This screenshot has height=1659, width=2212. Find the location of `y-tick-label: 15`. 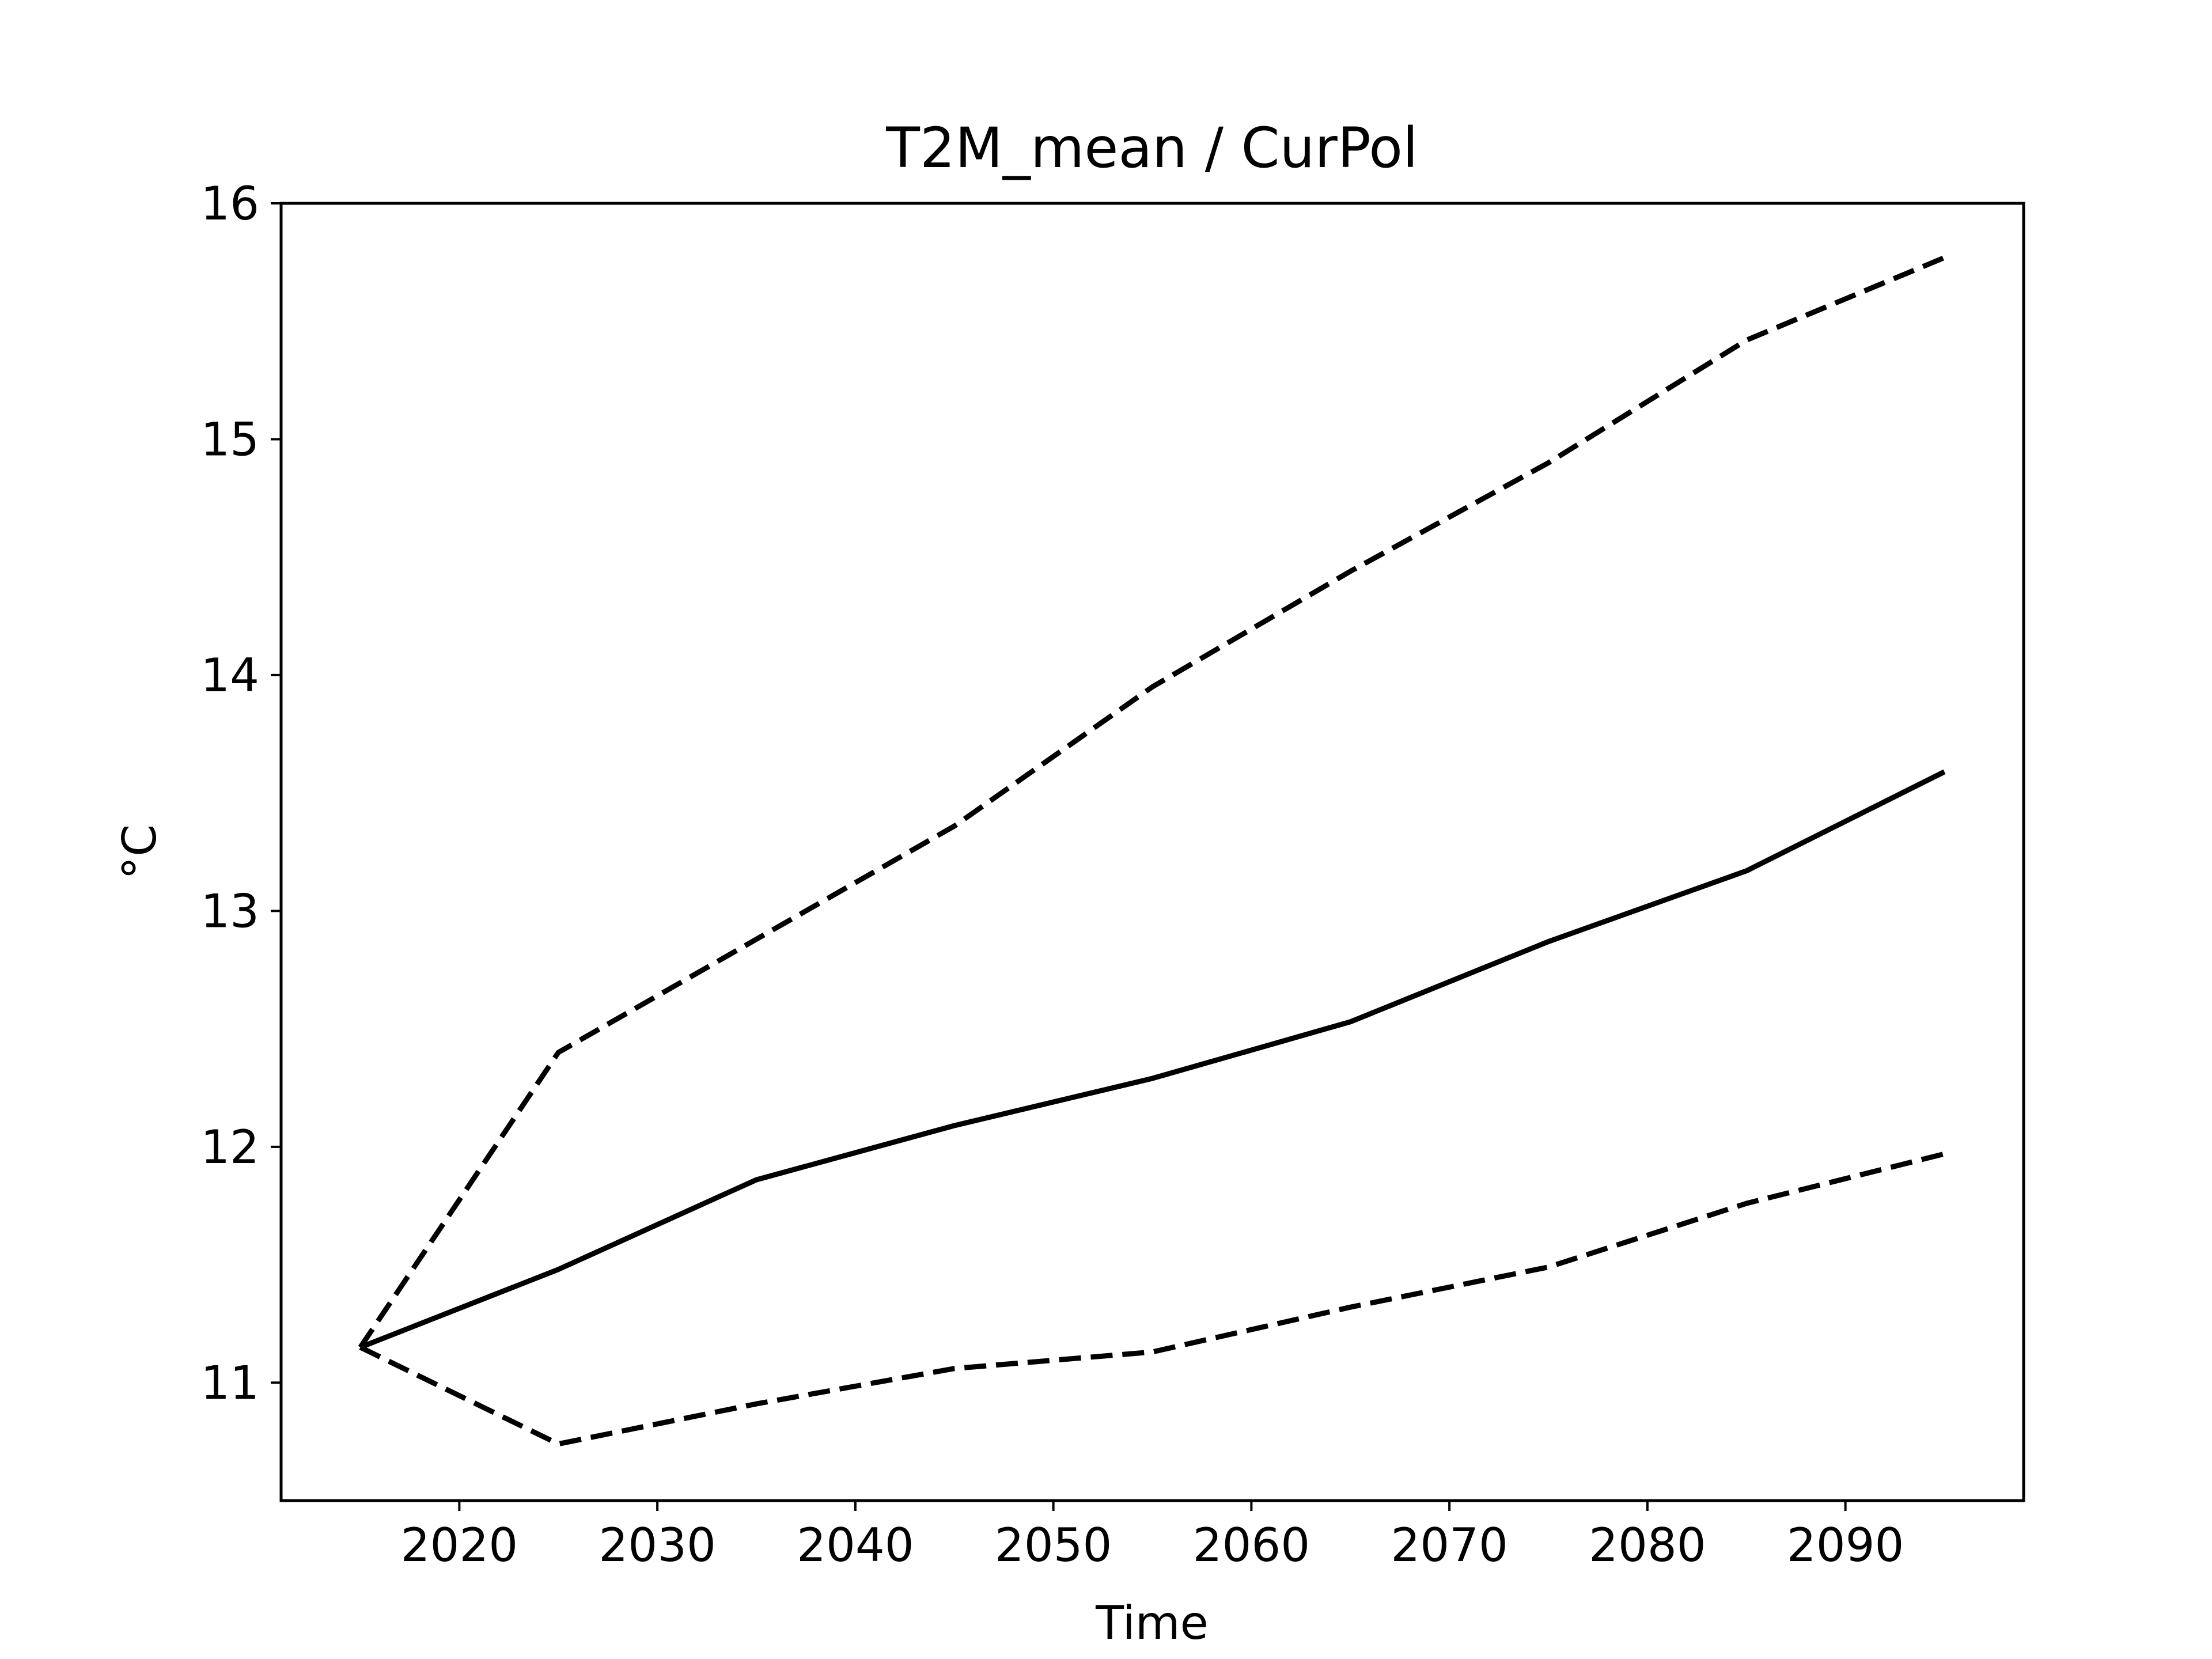

y-tick-label: 15 is located at coordinates (229, 439).